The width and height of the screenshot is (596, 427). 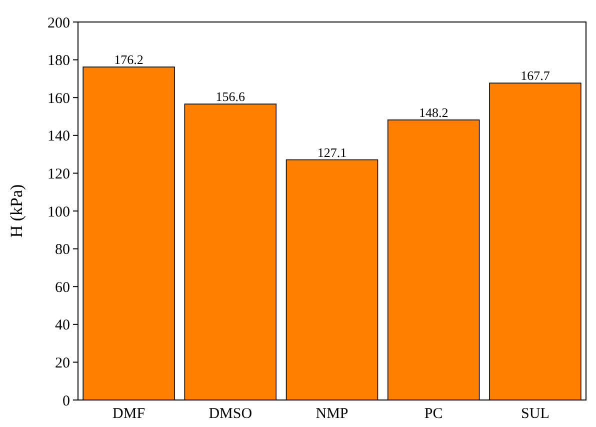 I want to click on y-tick-label: 20, so click(x=62, y=363).